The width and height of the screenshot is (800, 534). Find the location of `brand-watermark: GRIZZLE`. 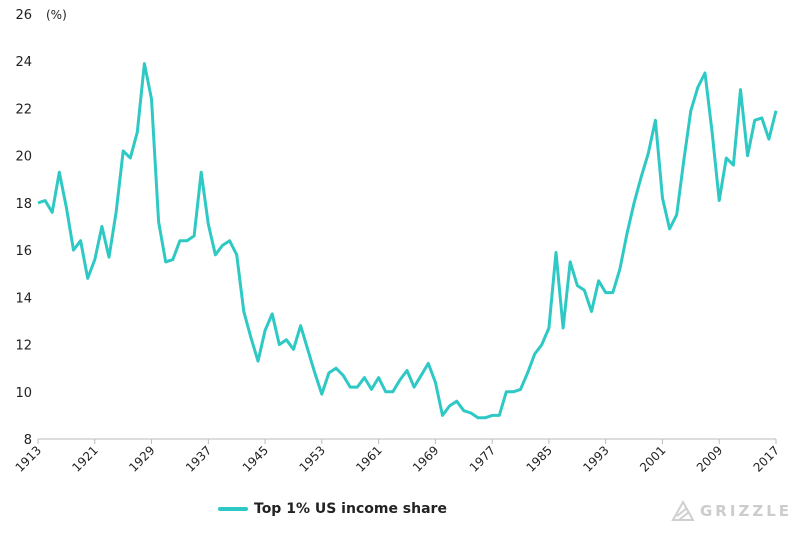

brand-watermark: GRIZZLE is located at coordinates (731, 511).